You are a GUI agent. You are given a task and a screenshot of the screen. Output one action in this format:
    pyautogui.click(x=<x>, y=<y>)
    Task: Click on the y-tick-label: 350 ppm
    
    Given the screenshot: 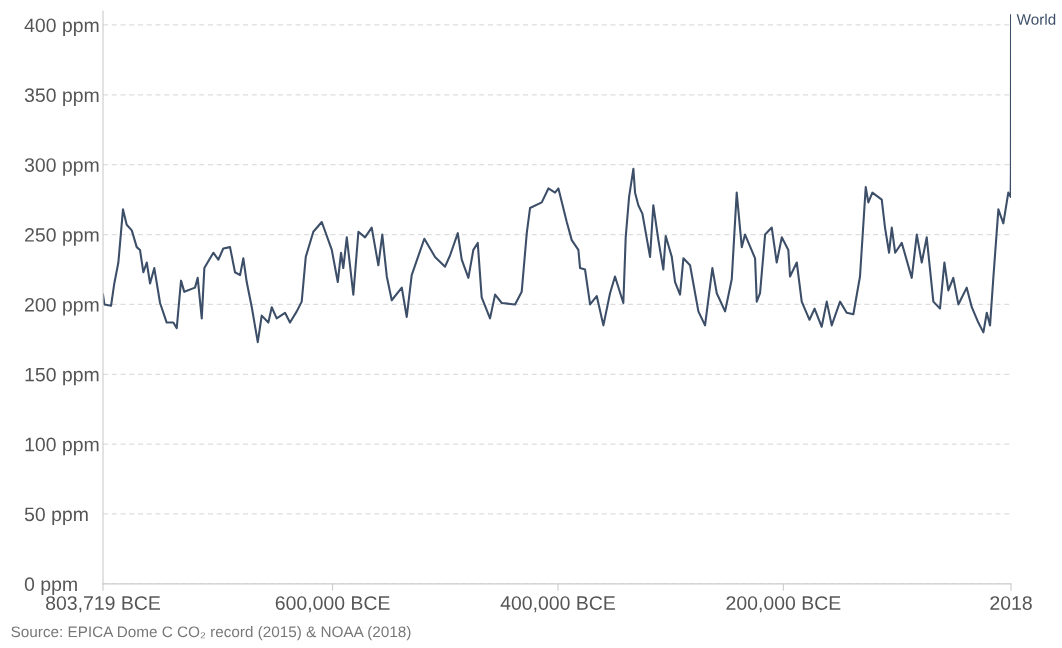 What is the action you would take?
    pyautogui.click(x=61, y=97)
    